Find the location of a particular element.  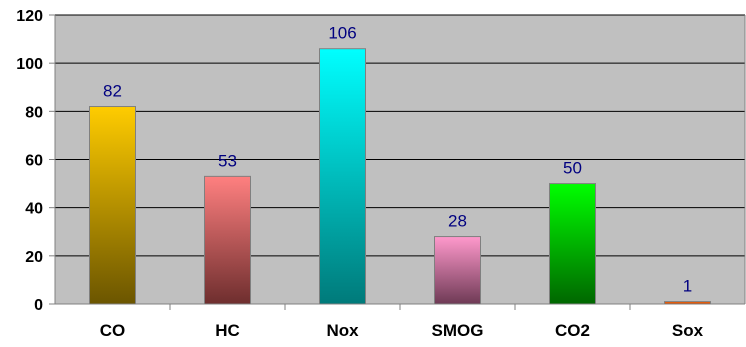

data-label-co: 82 is located at coordinates (112, 91).